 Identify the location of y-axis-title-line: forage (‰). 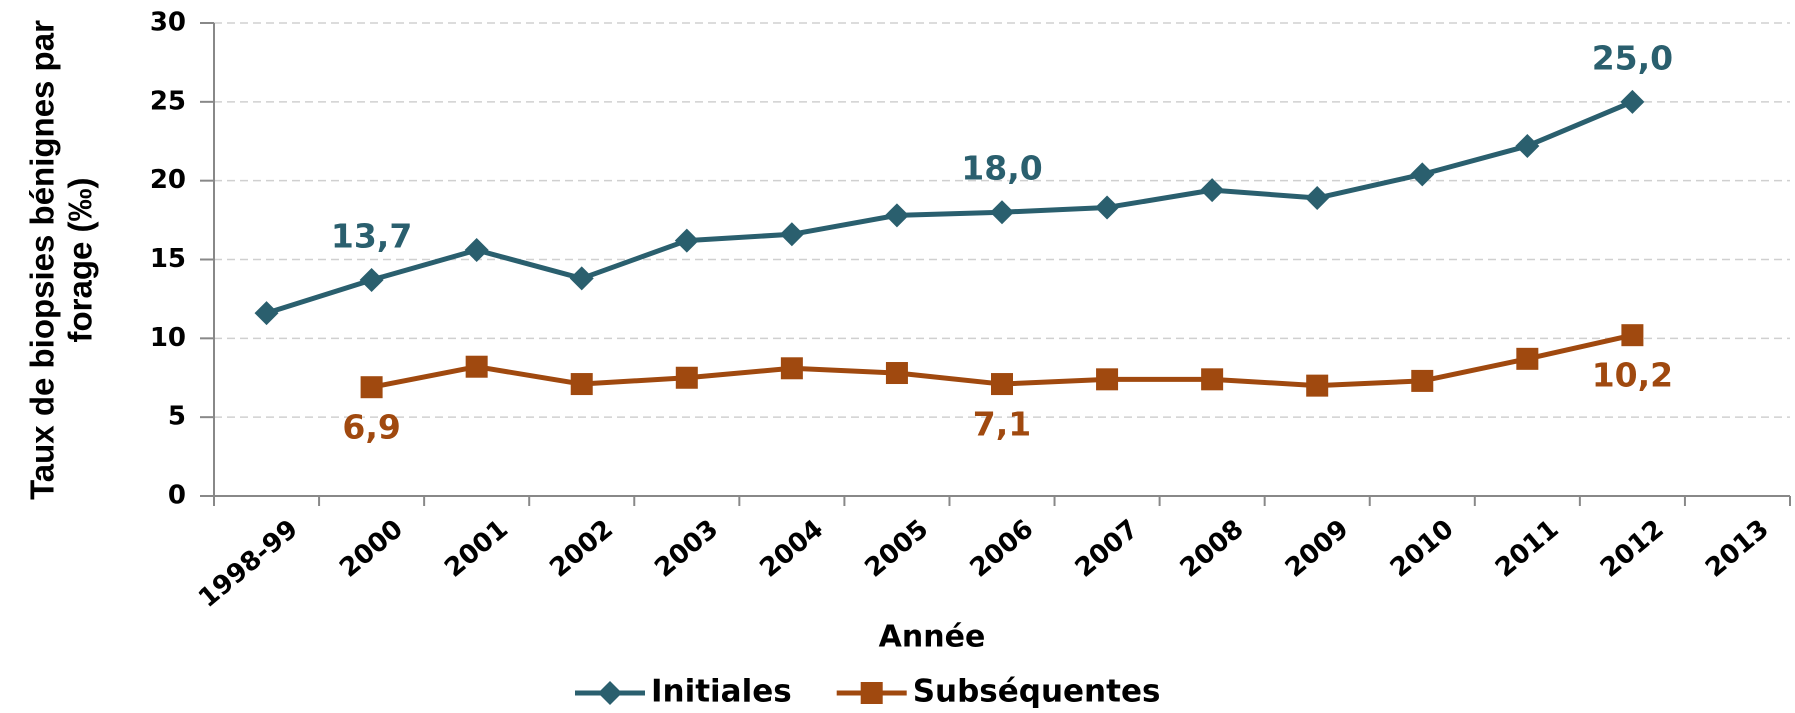
(80, 260).